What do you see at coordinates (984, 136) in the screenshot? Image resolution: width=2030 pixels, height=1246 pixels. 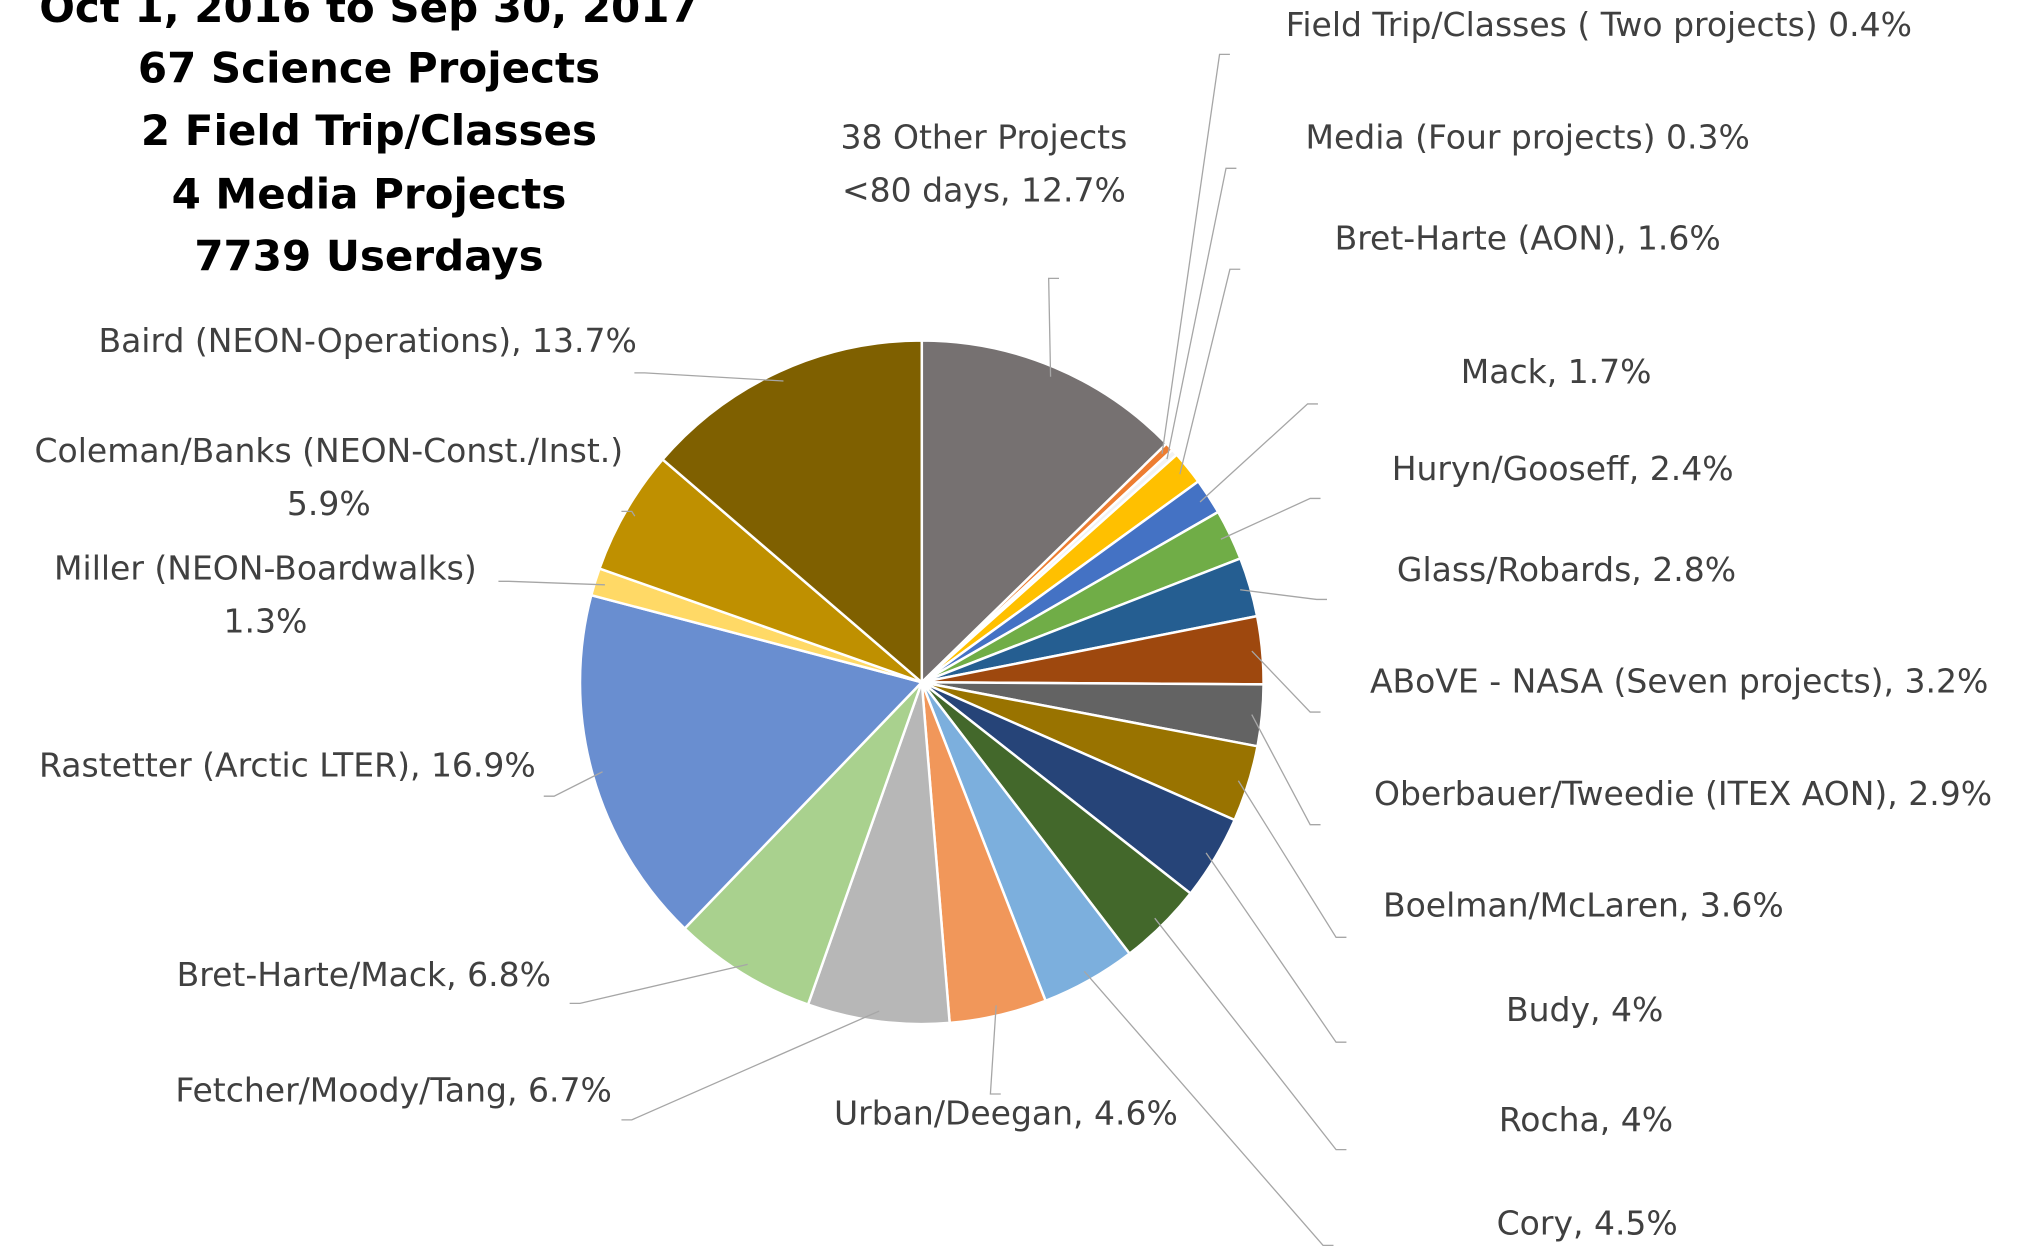 I see `data-label-line: 38 Other Projects` at bounding box center [984, 136].